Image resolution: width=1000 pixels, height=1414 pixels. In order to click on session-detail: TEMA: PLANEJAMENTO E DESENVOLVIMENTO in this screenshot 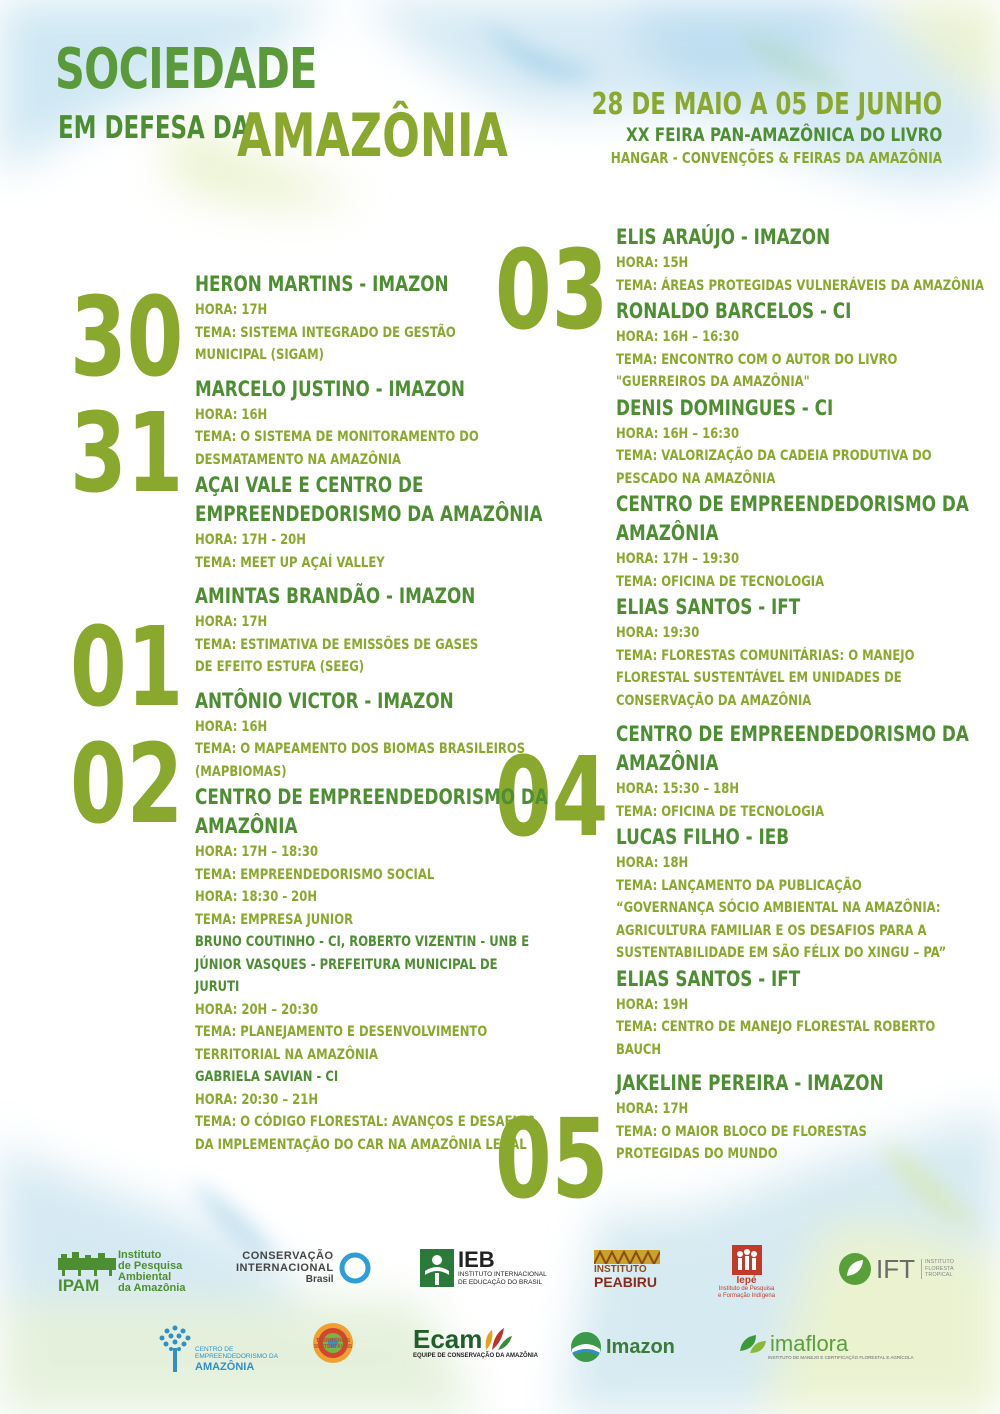, I will do `click(341, 1032)`.